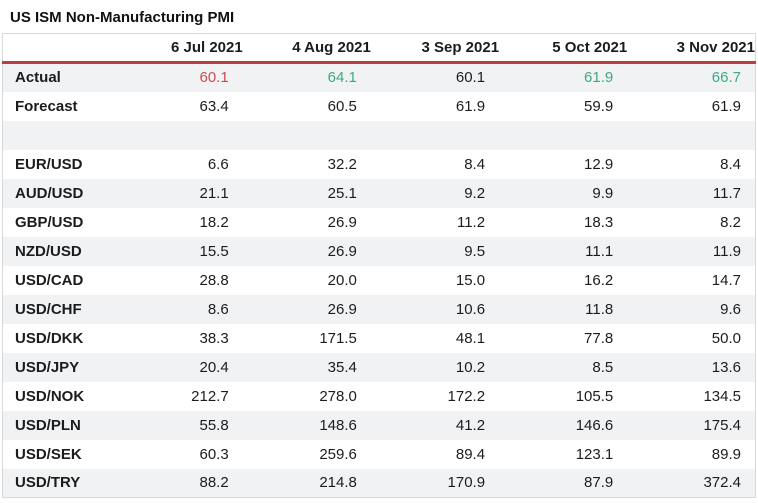 Image resolution: width=758 pixels, height=503 pixels. What do you see at coordinates (599, 251) in the screenshot?
I see `cell-value: 11.1` at bounding box center [599, 251].